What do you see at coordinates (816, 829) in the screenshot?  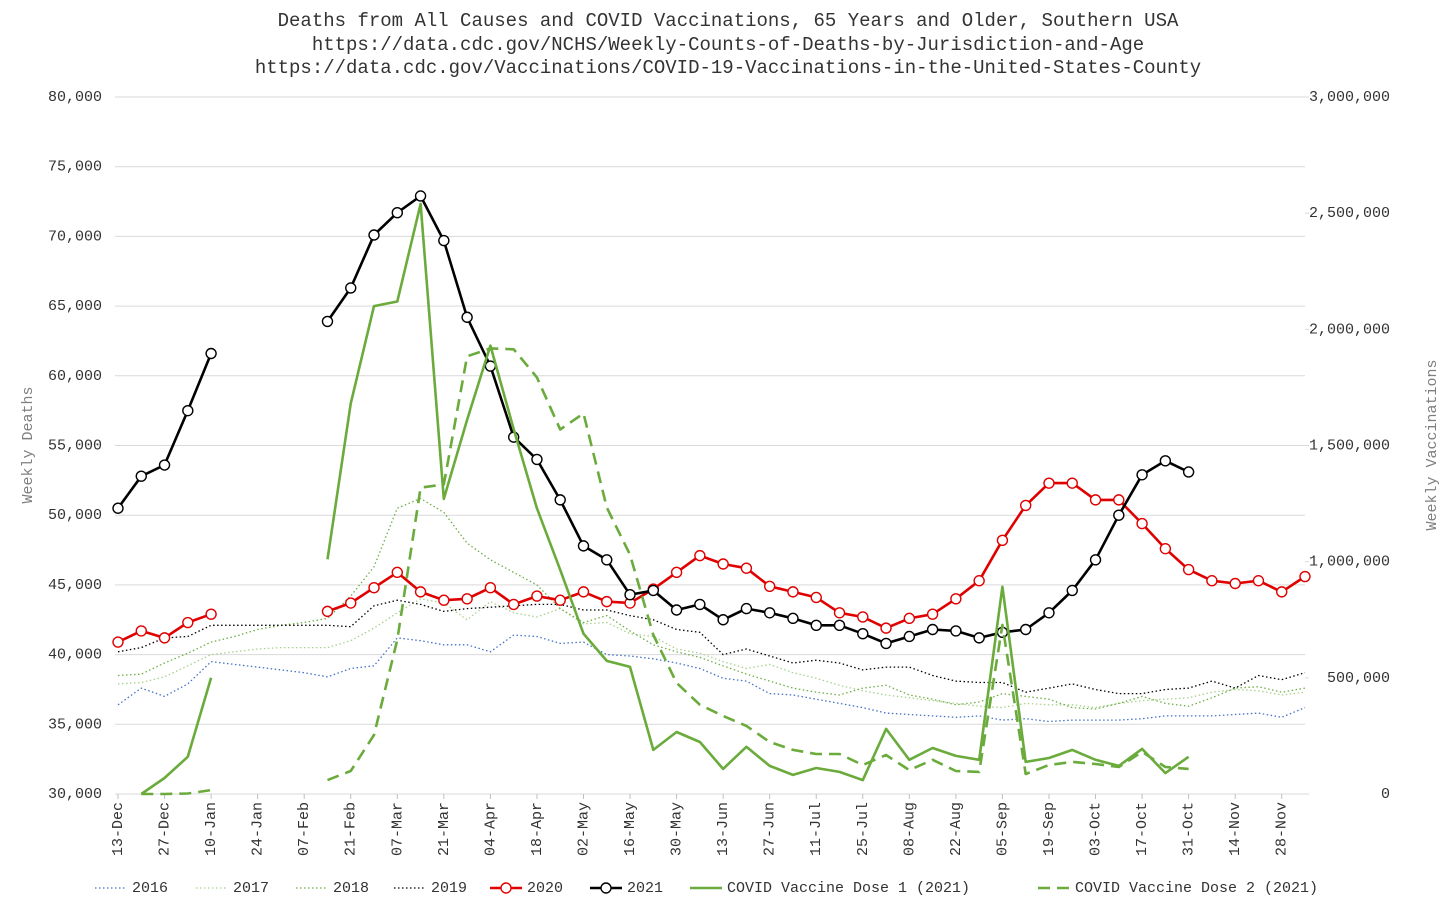 I see `x-tick-label: 11-Jul` at bounding box center [816, 829].